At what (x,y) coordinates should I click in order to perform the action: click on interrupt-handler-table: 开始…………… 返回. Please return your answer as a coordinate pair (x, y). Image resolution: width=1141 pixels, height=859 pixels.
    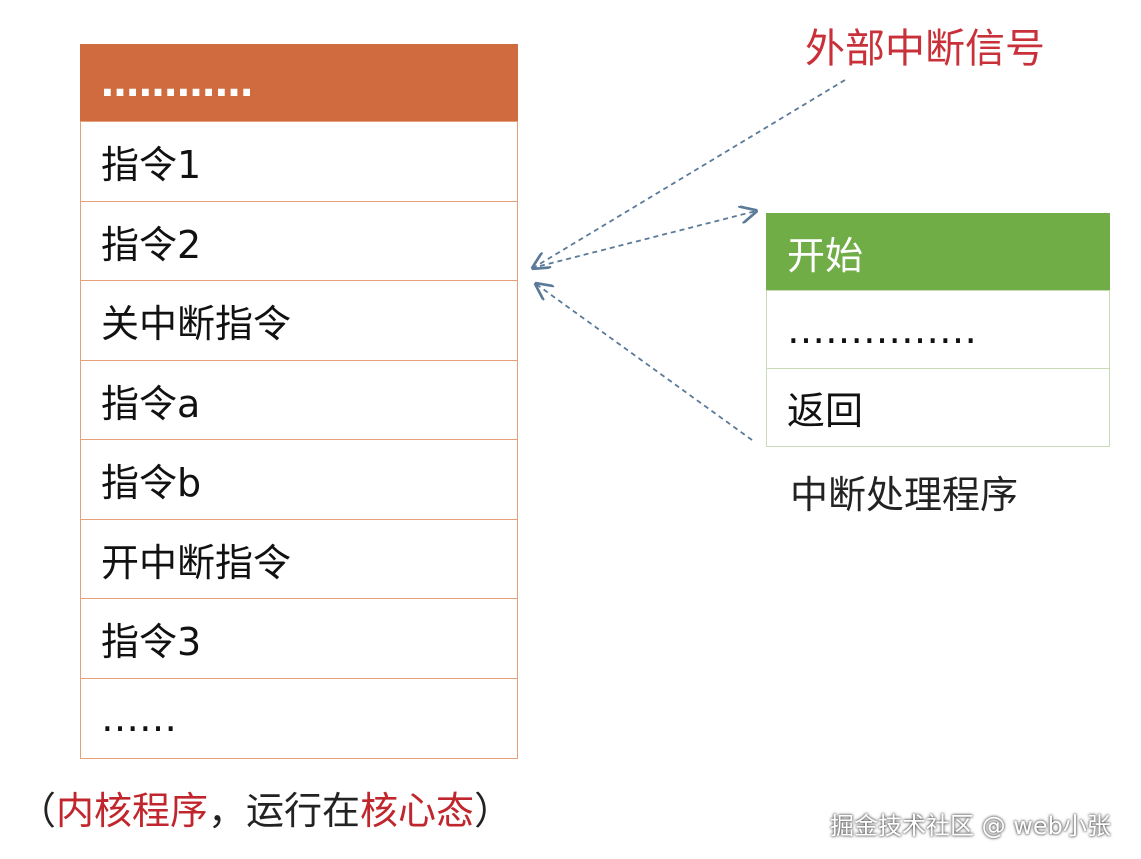
    Looking at the image, I should click on (938, 329).